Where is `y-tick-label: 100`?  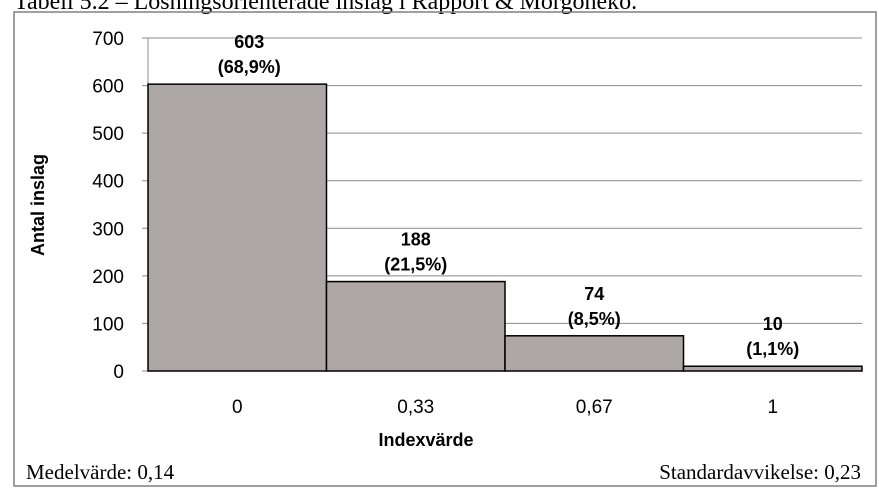
y-tick-label: 100 is located at coordinates (108, 324).